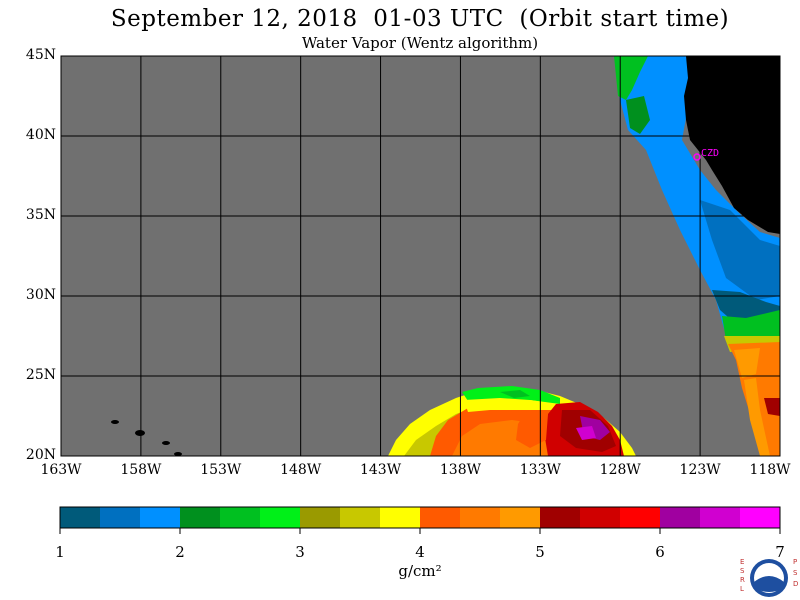  I want to click on latitude-label: 20N, so click(40, 455).